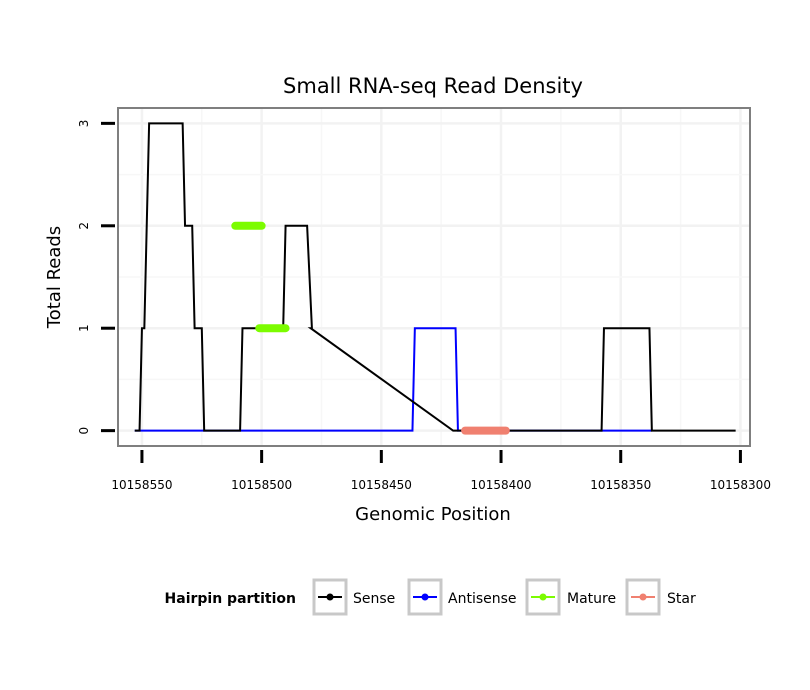 This screenshot has width=810, height=690. What do you see at coordinates (620, 485) in the screenshot?
I see `x-tick-label: 10158350` at bounding box center [620, 485].